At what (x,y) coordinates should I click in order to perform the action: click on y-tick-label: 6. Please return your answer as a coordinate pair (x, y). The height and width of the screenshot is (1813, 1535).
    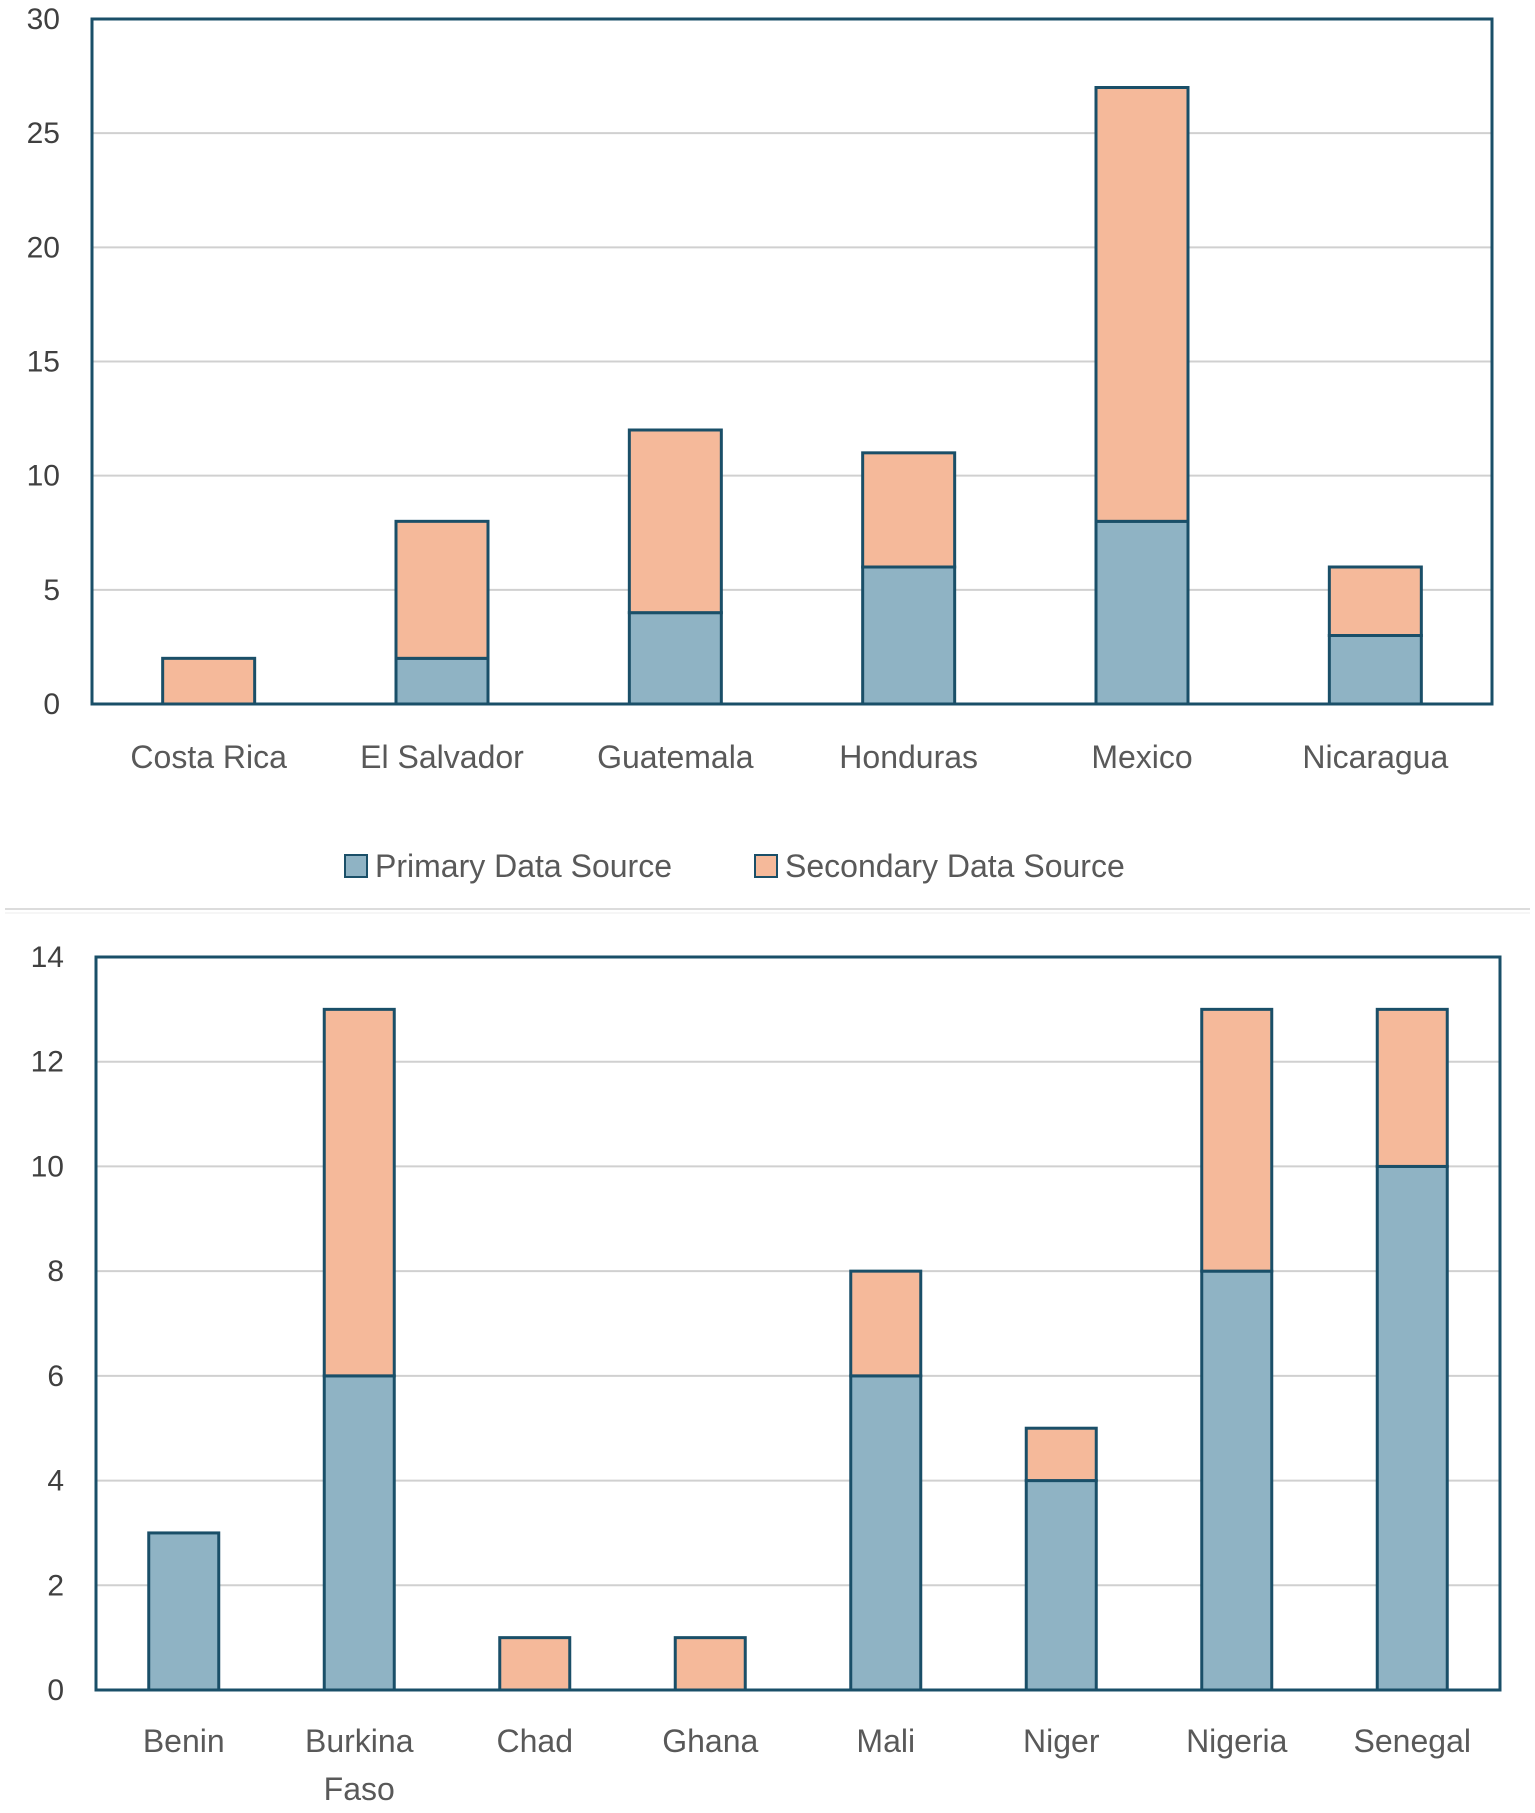
    Looking at the image, I should click on (55, 1376).